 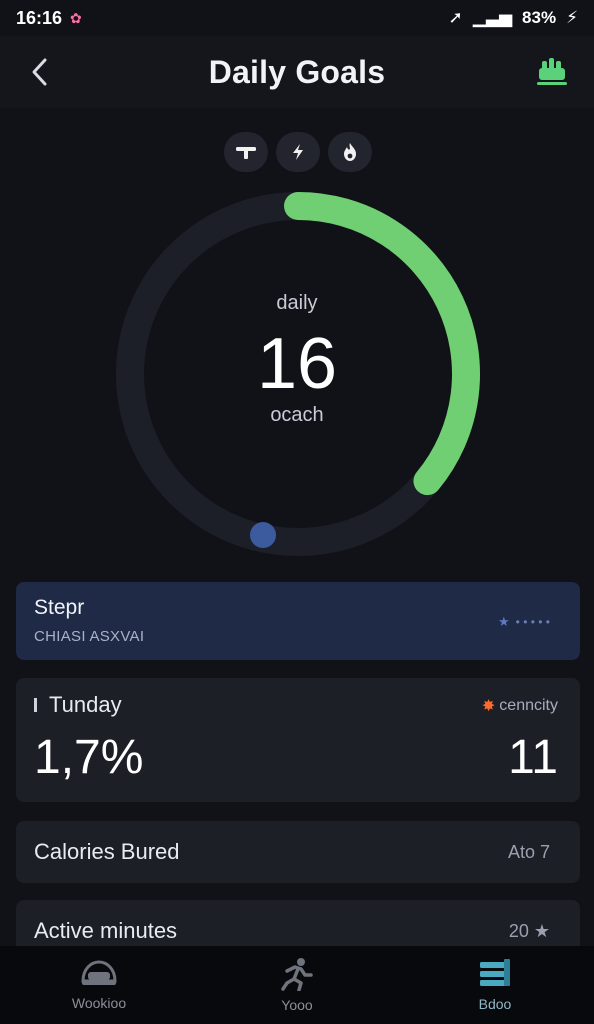 I want to click on tunday-value: 1,7%, so click(x=89, y=757).